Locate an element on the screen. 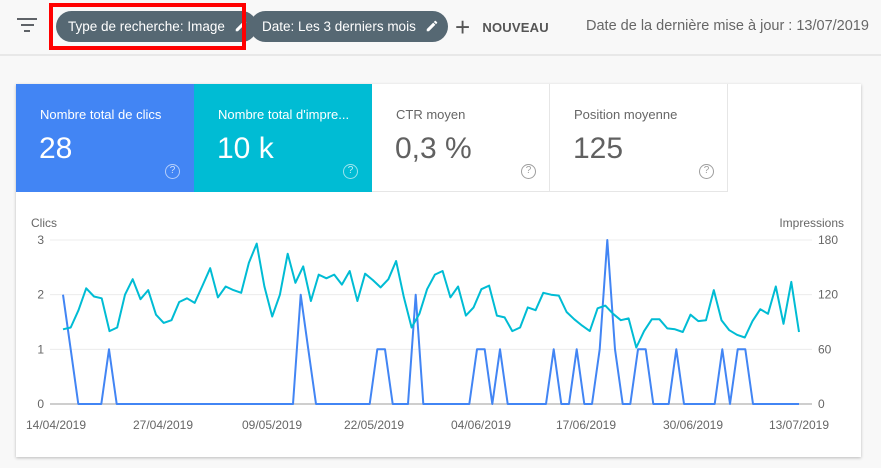  metric-value: 0,3 % is located at coordinates (433, 148).